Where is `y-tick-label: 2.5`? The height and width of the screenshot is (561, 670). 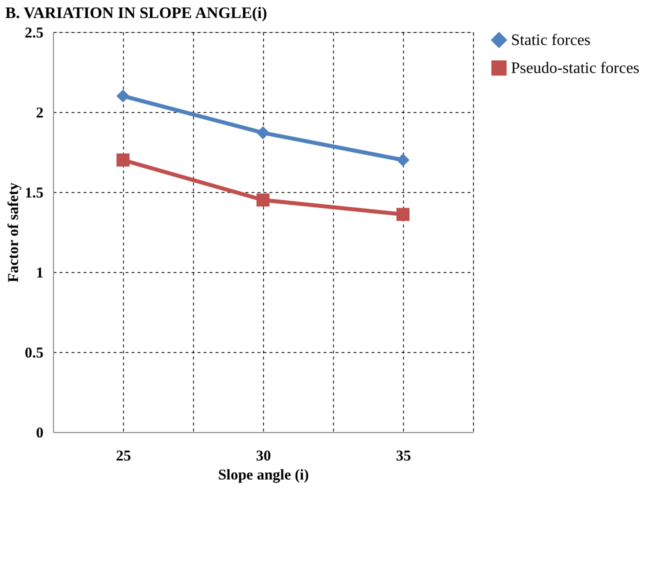
y-tick-label: 2.5 is located at coordinates (34, 34).